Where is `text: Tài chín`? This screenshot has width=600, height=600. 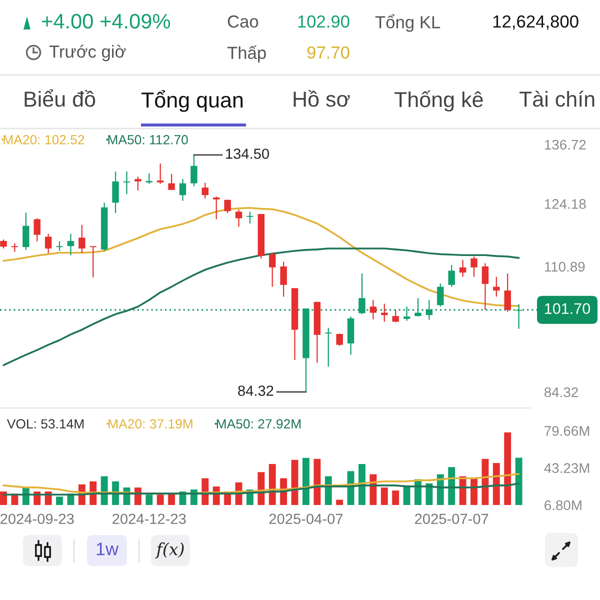
text: Tài chín is located at coordinates (556, 98).